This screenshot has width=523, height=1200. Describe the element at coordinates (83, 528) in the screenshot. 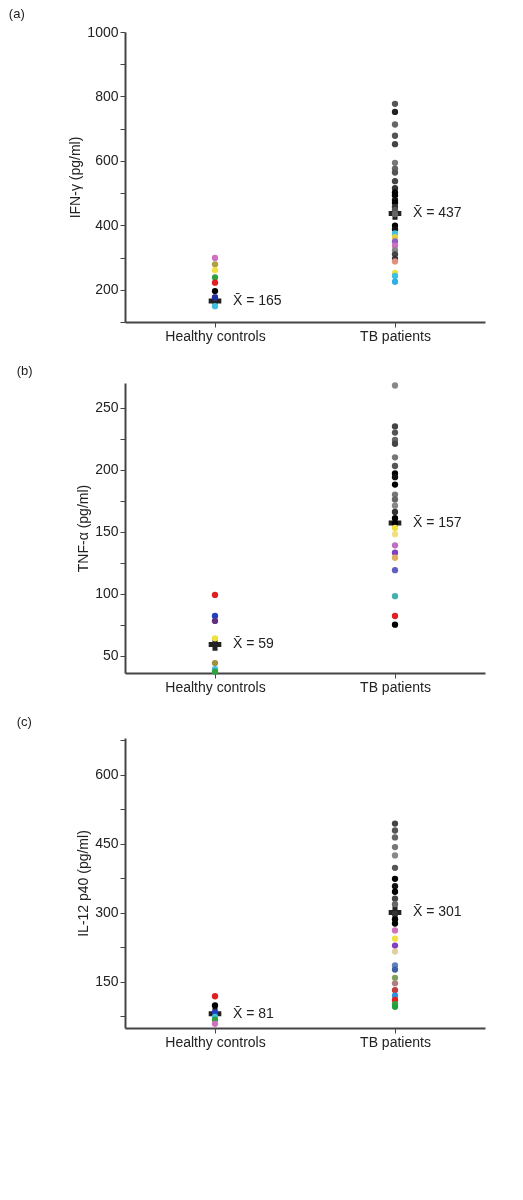

I see `y-axis-title: TNF-α (pg/ml)` at that location.